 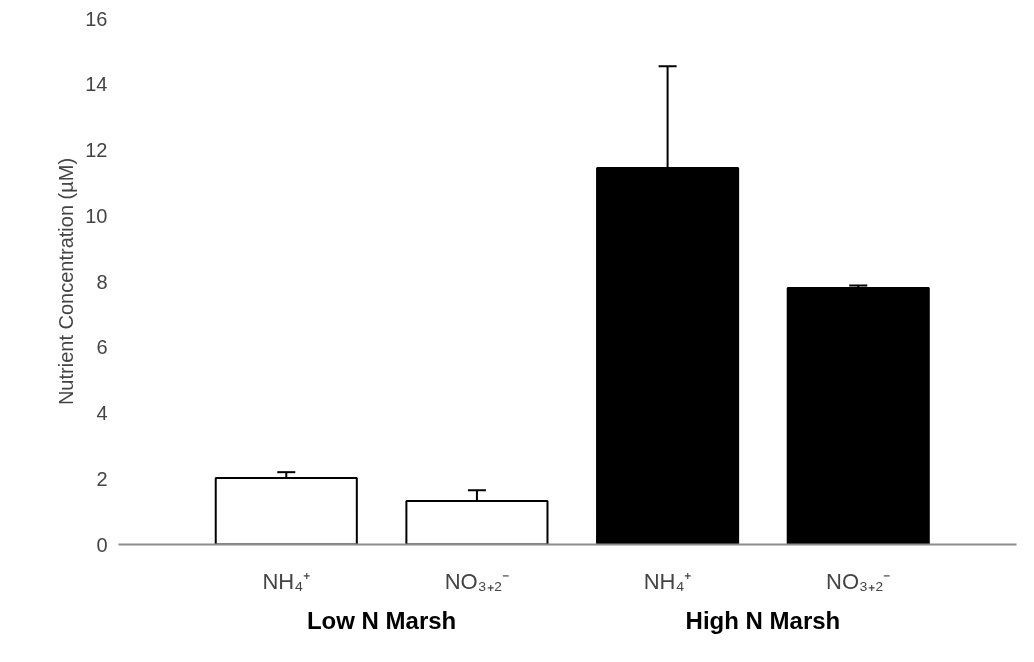 I want to click on y-tick-label: 14, so click(x=96, y=84).